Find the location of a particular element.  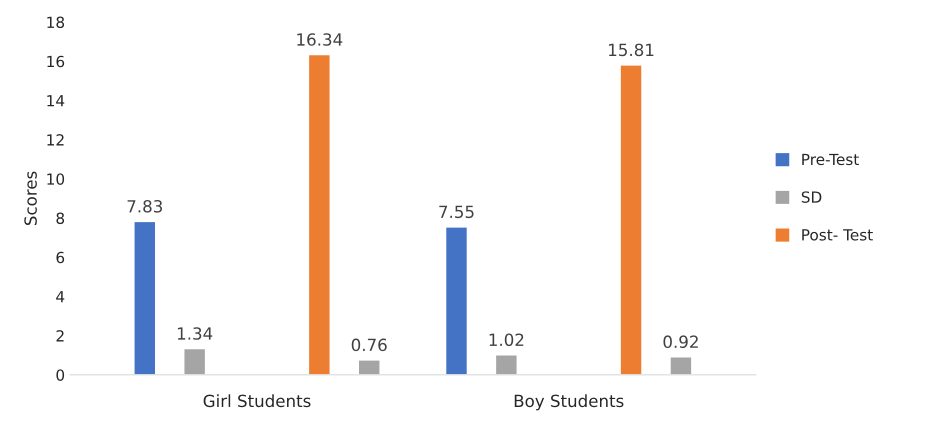

data-label: 15.81 is located at coordinates (631, 50).